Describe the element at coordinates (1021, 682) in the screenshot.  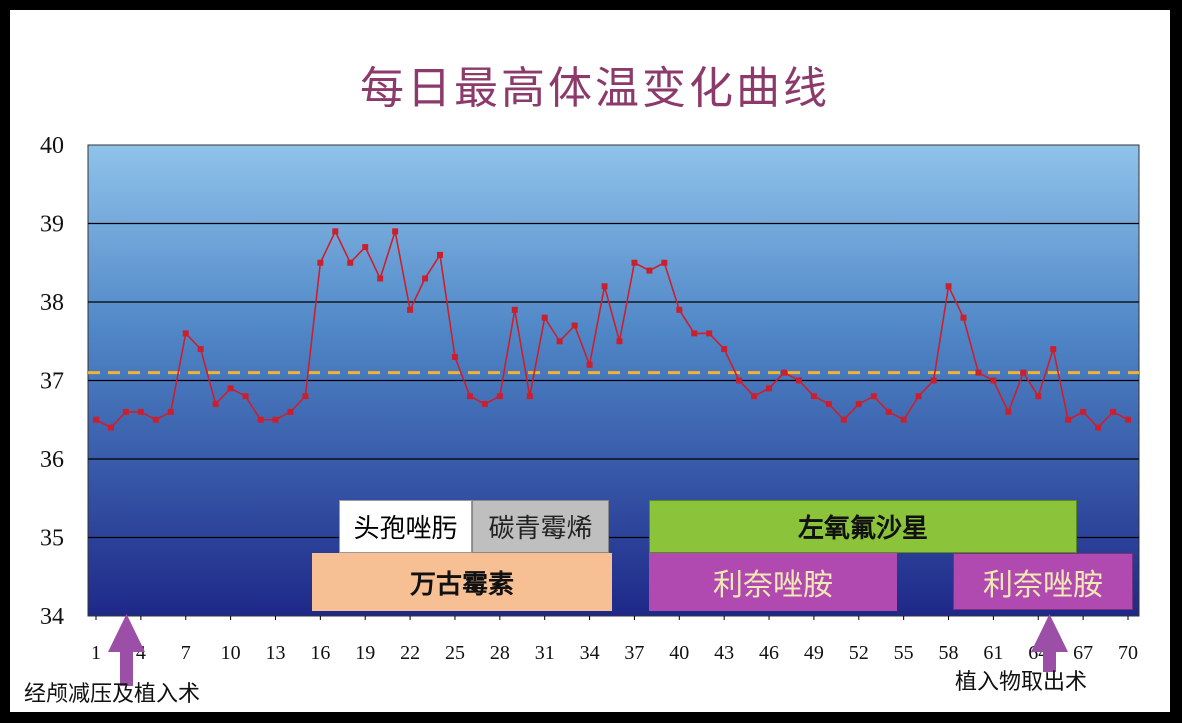
I see `annotation-right: 植入物取出术` at that location.